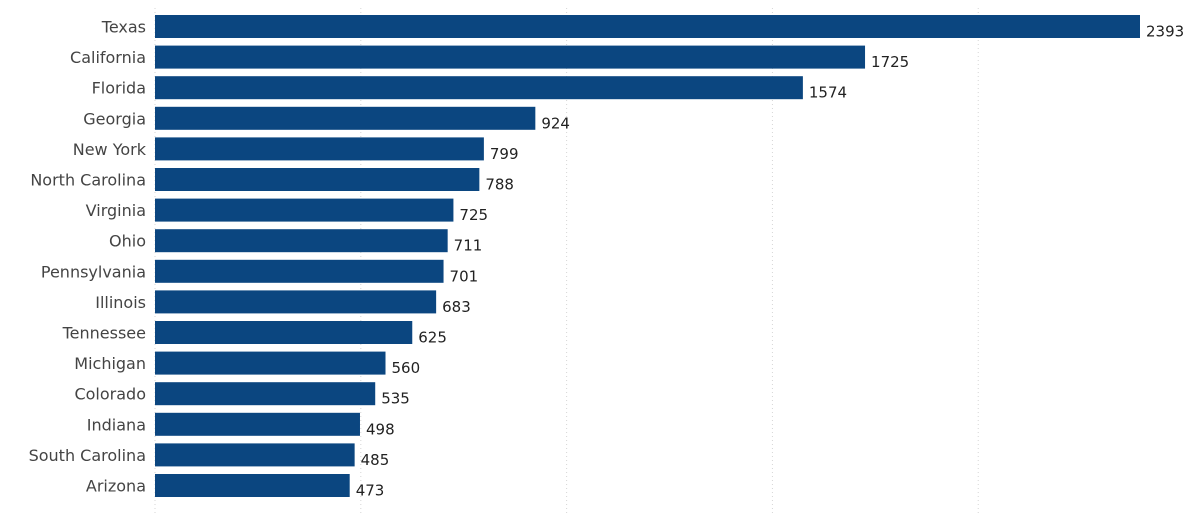 This screenshot has width=1200, height=513. Describe the element at coordinates (890, 62) in the screenshot. I see `data-label: 1725` at that location.